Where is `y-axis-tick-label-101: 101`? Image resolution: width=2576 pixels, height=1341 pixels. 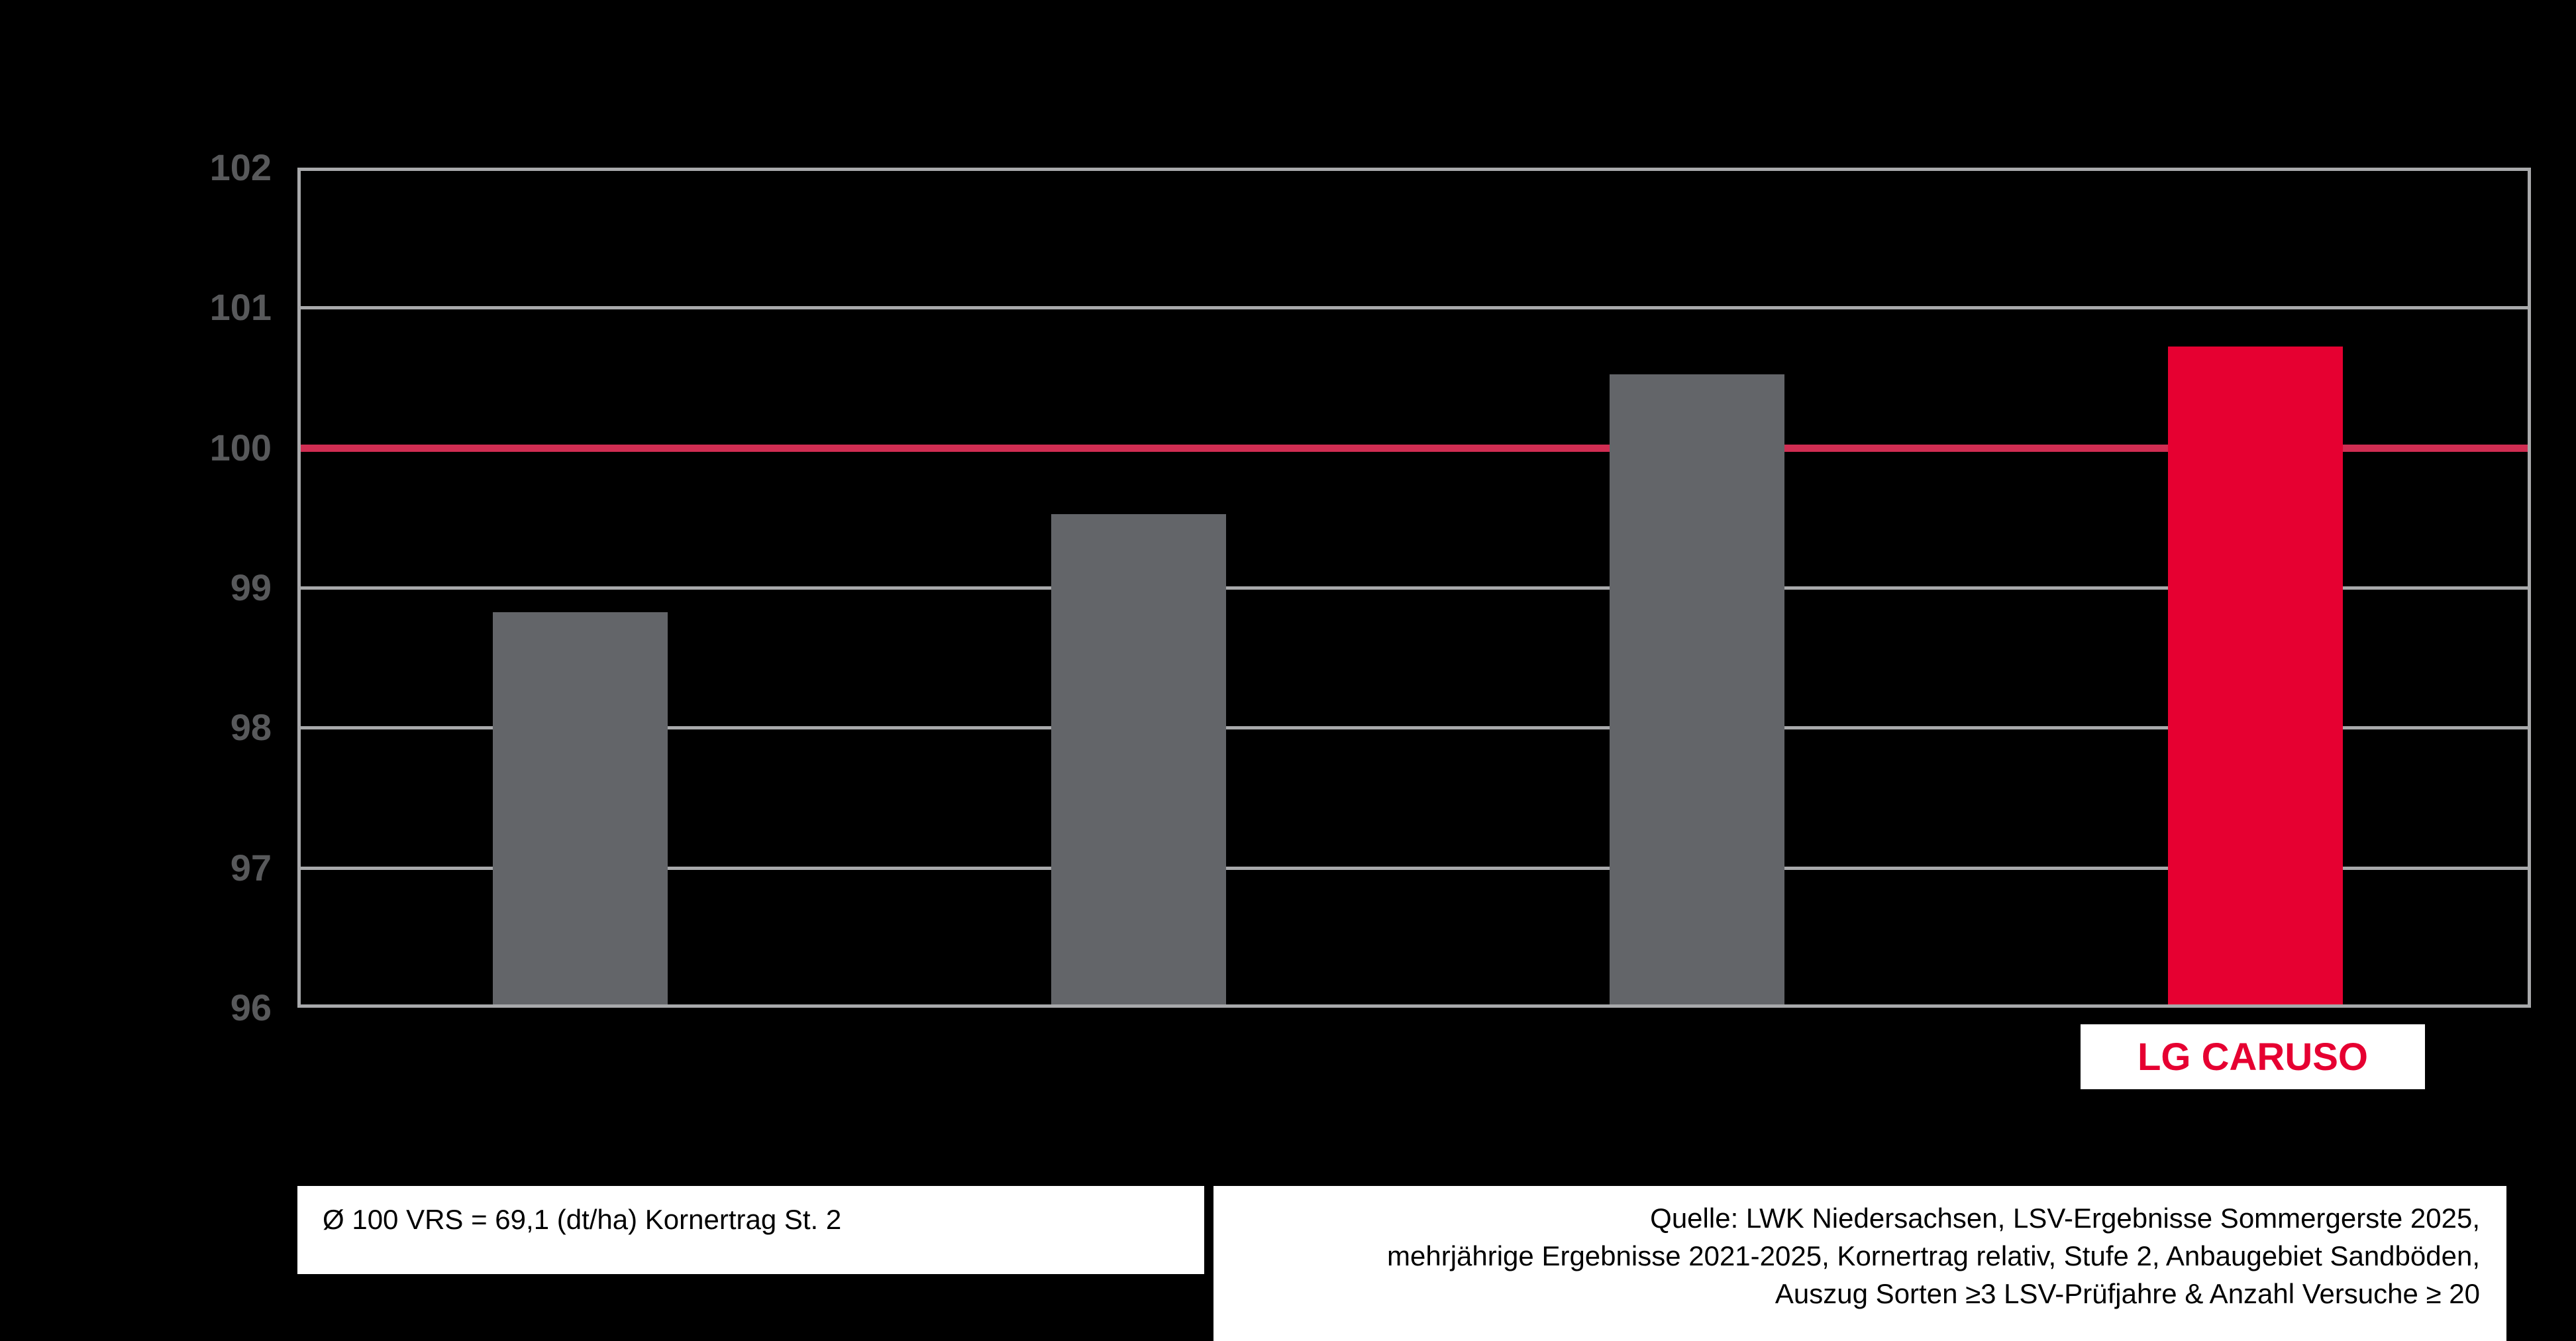 y-axis-tick-label-101: 101 is located at coordinates (240, 308).